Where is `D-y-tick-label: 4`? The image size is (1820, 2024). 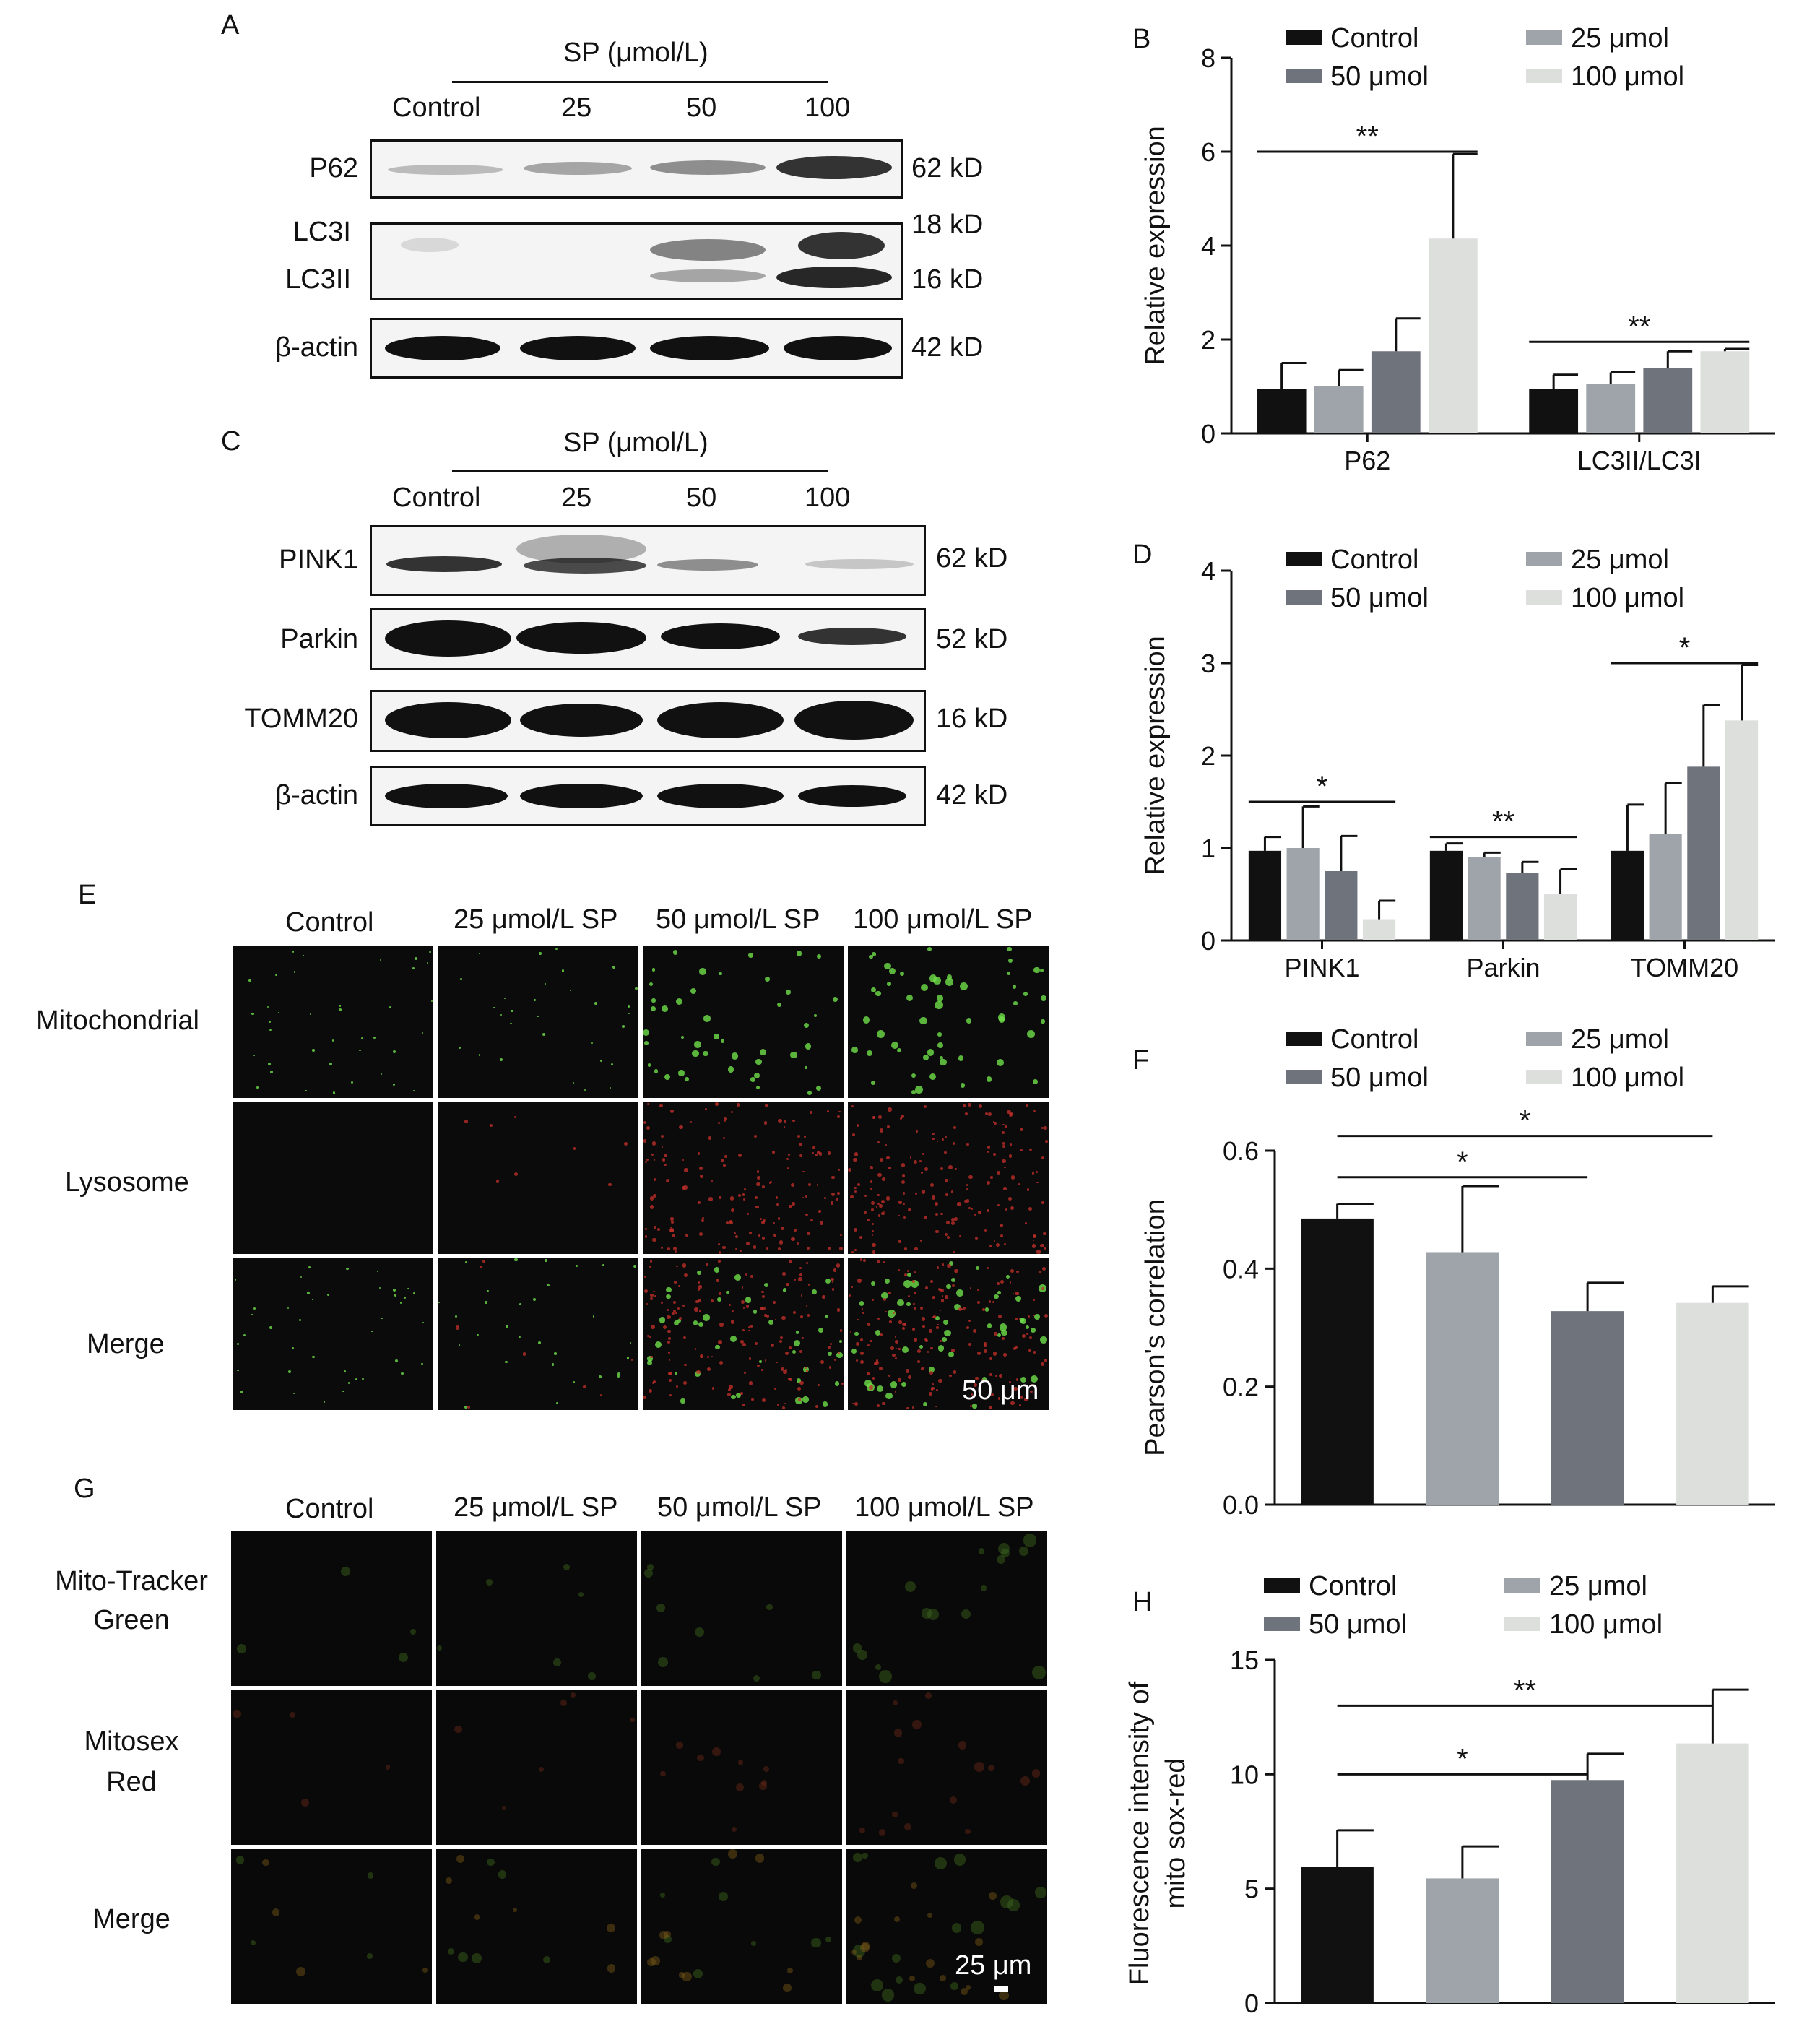 D-y-tick-label: 4 is located at coordinates (1208, 571).